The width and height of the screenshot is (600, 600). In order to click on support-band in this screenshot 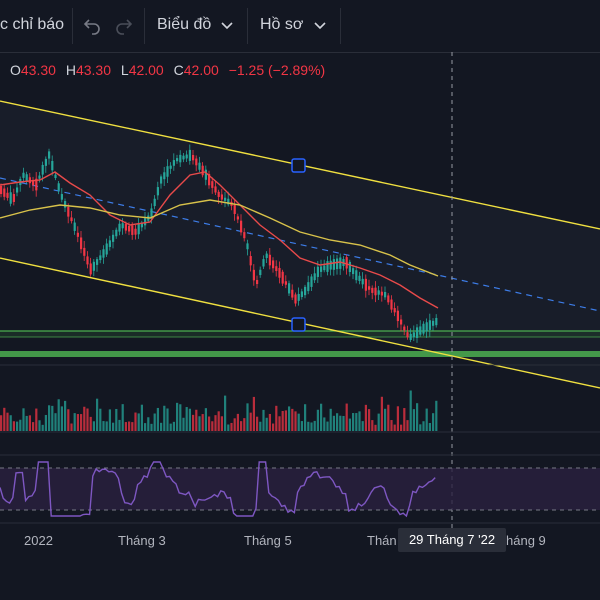, I will do `click(300, 334)`.